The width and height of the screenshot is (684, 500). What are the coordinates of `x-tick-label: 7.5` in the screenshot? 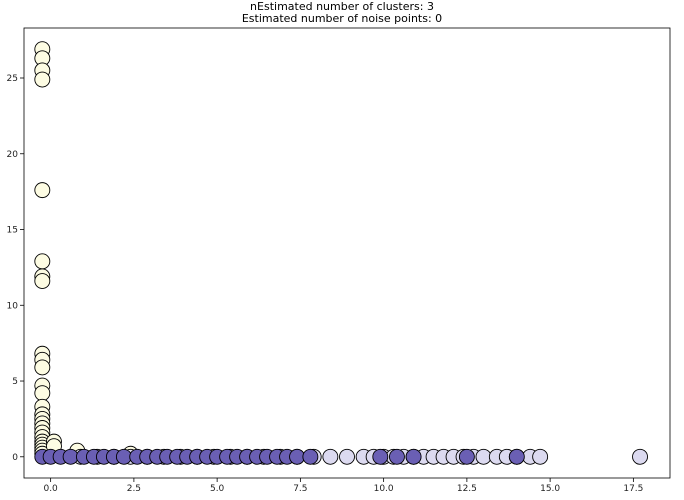 It's located at (300, 489).